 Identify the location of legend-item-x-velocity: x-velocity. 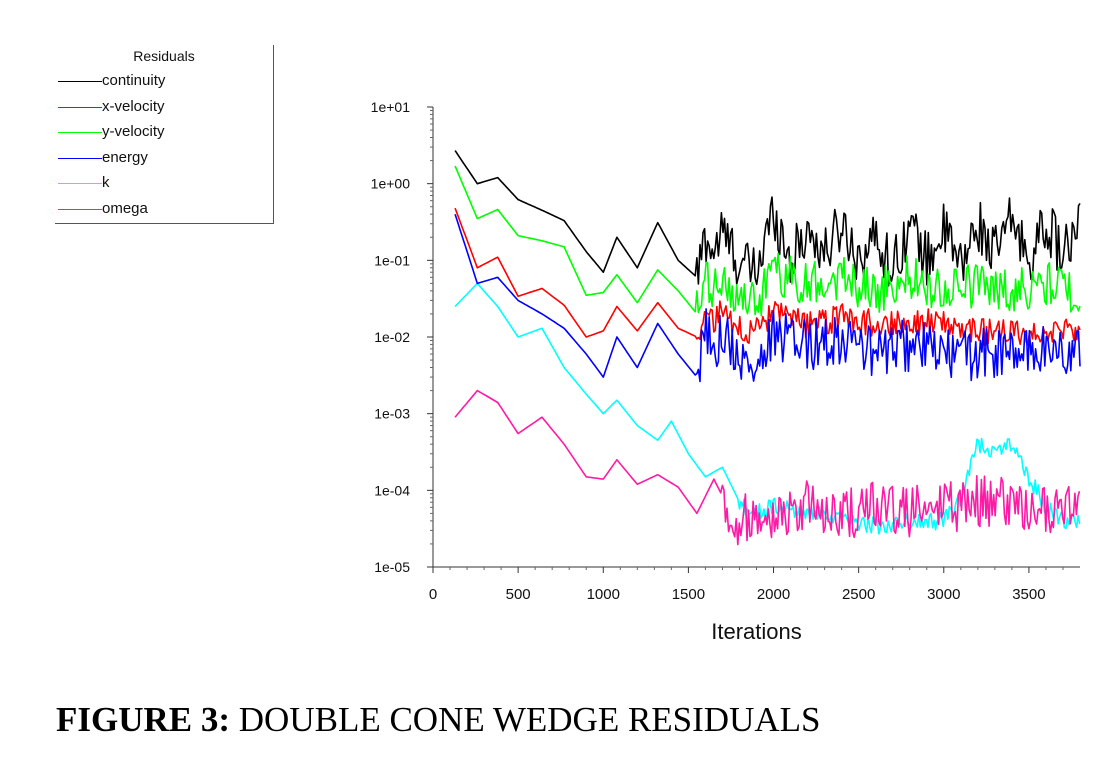
(164, 108).